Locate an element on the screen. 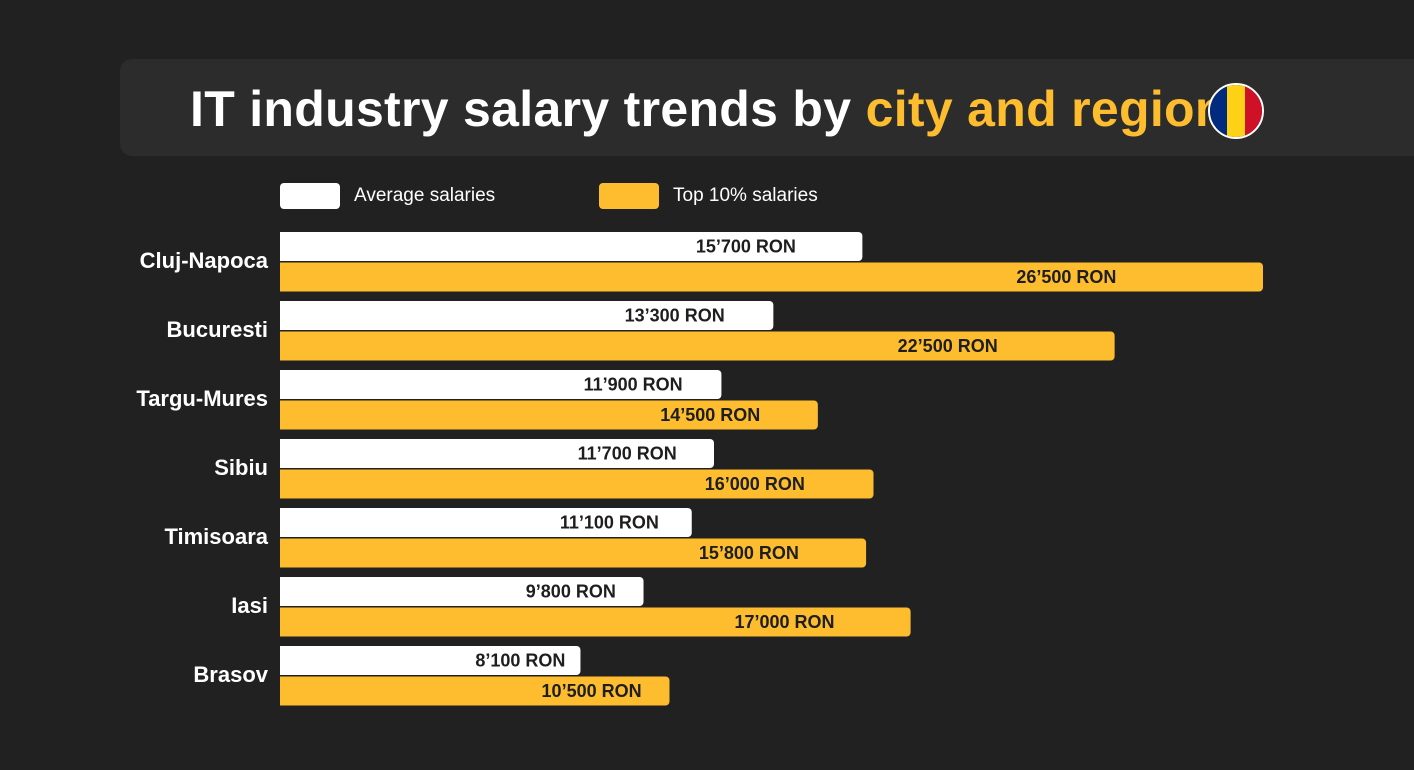  legend-item-average: Average salaries is located at coordinates (387, 196).